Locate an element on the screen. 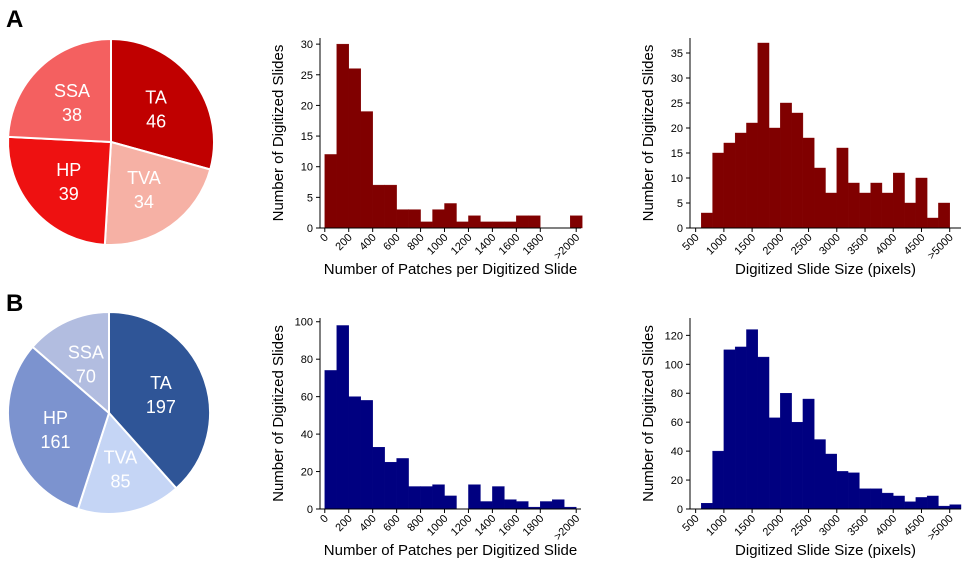  hist-b-patches-y-tick-label: 20 is located at coordinates (307, 473).